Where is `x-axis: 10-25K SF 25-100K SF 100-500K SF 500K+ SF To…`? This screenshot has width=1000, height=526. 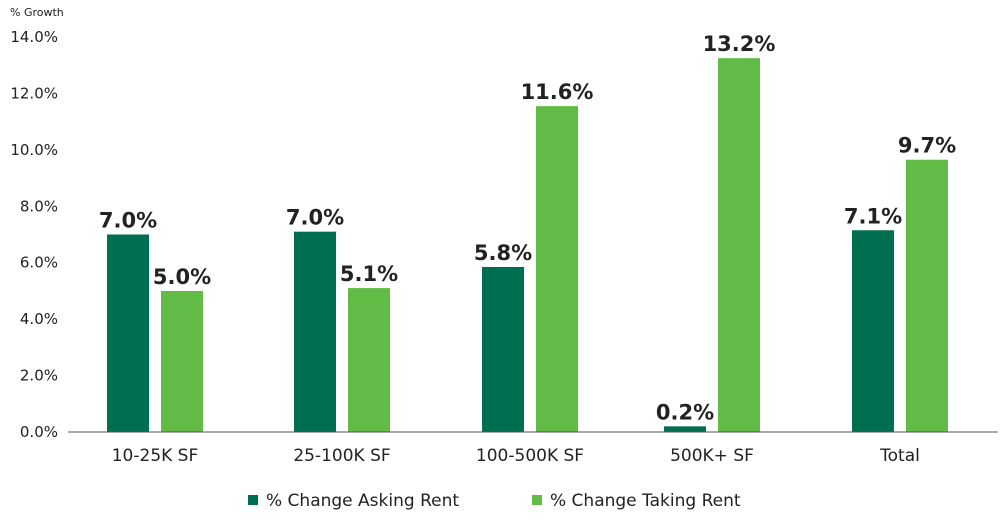
x-axis: 10-25K SF 25-100K SF 100-500K SF 500K+ SF To… is located at coordinates (516, 456).